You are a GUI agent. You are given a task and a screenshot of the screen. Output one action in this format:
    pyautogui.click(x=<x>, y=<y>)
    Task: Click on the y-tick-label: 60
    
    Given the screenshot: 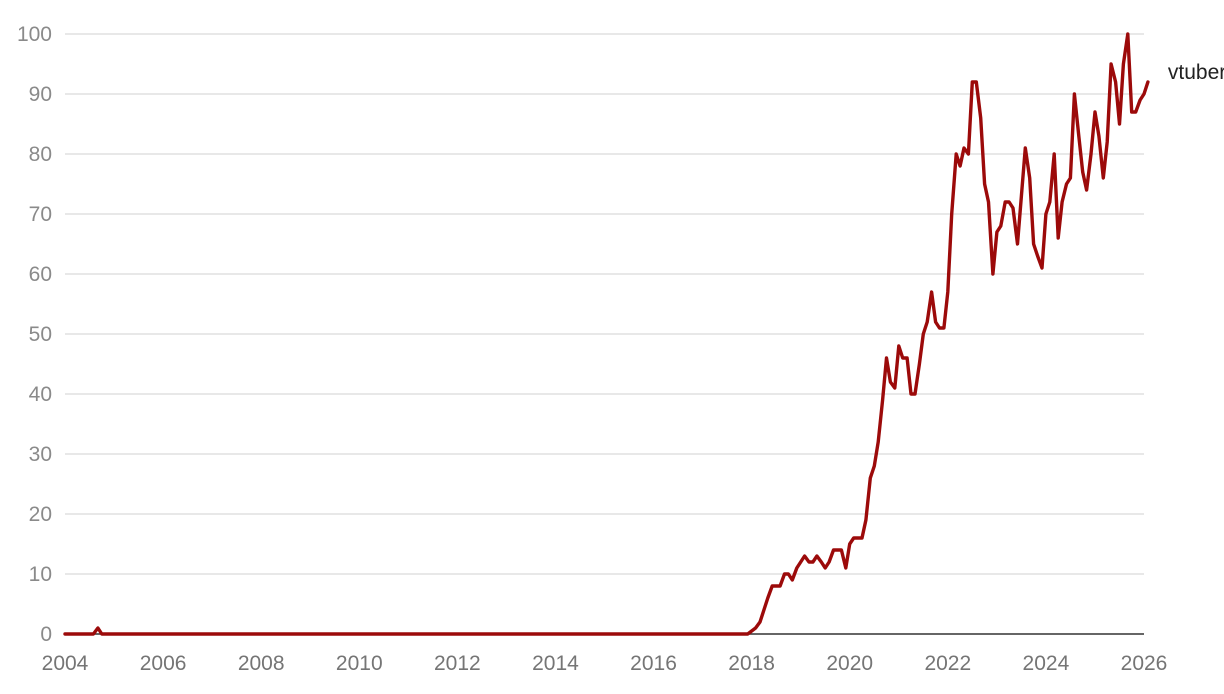 What is the action you would take?
    pyautogui.click(x=40, y=274)
    